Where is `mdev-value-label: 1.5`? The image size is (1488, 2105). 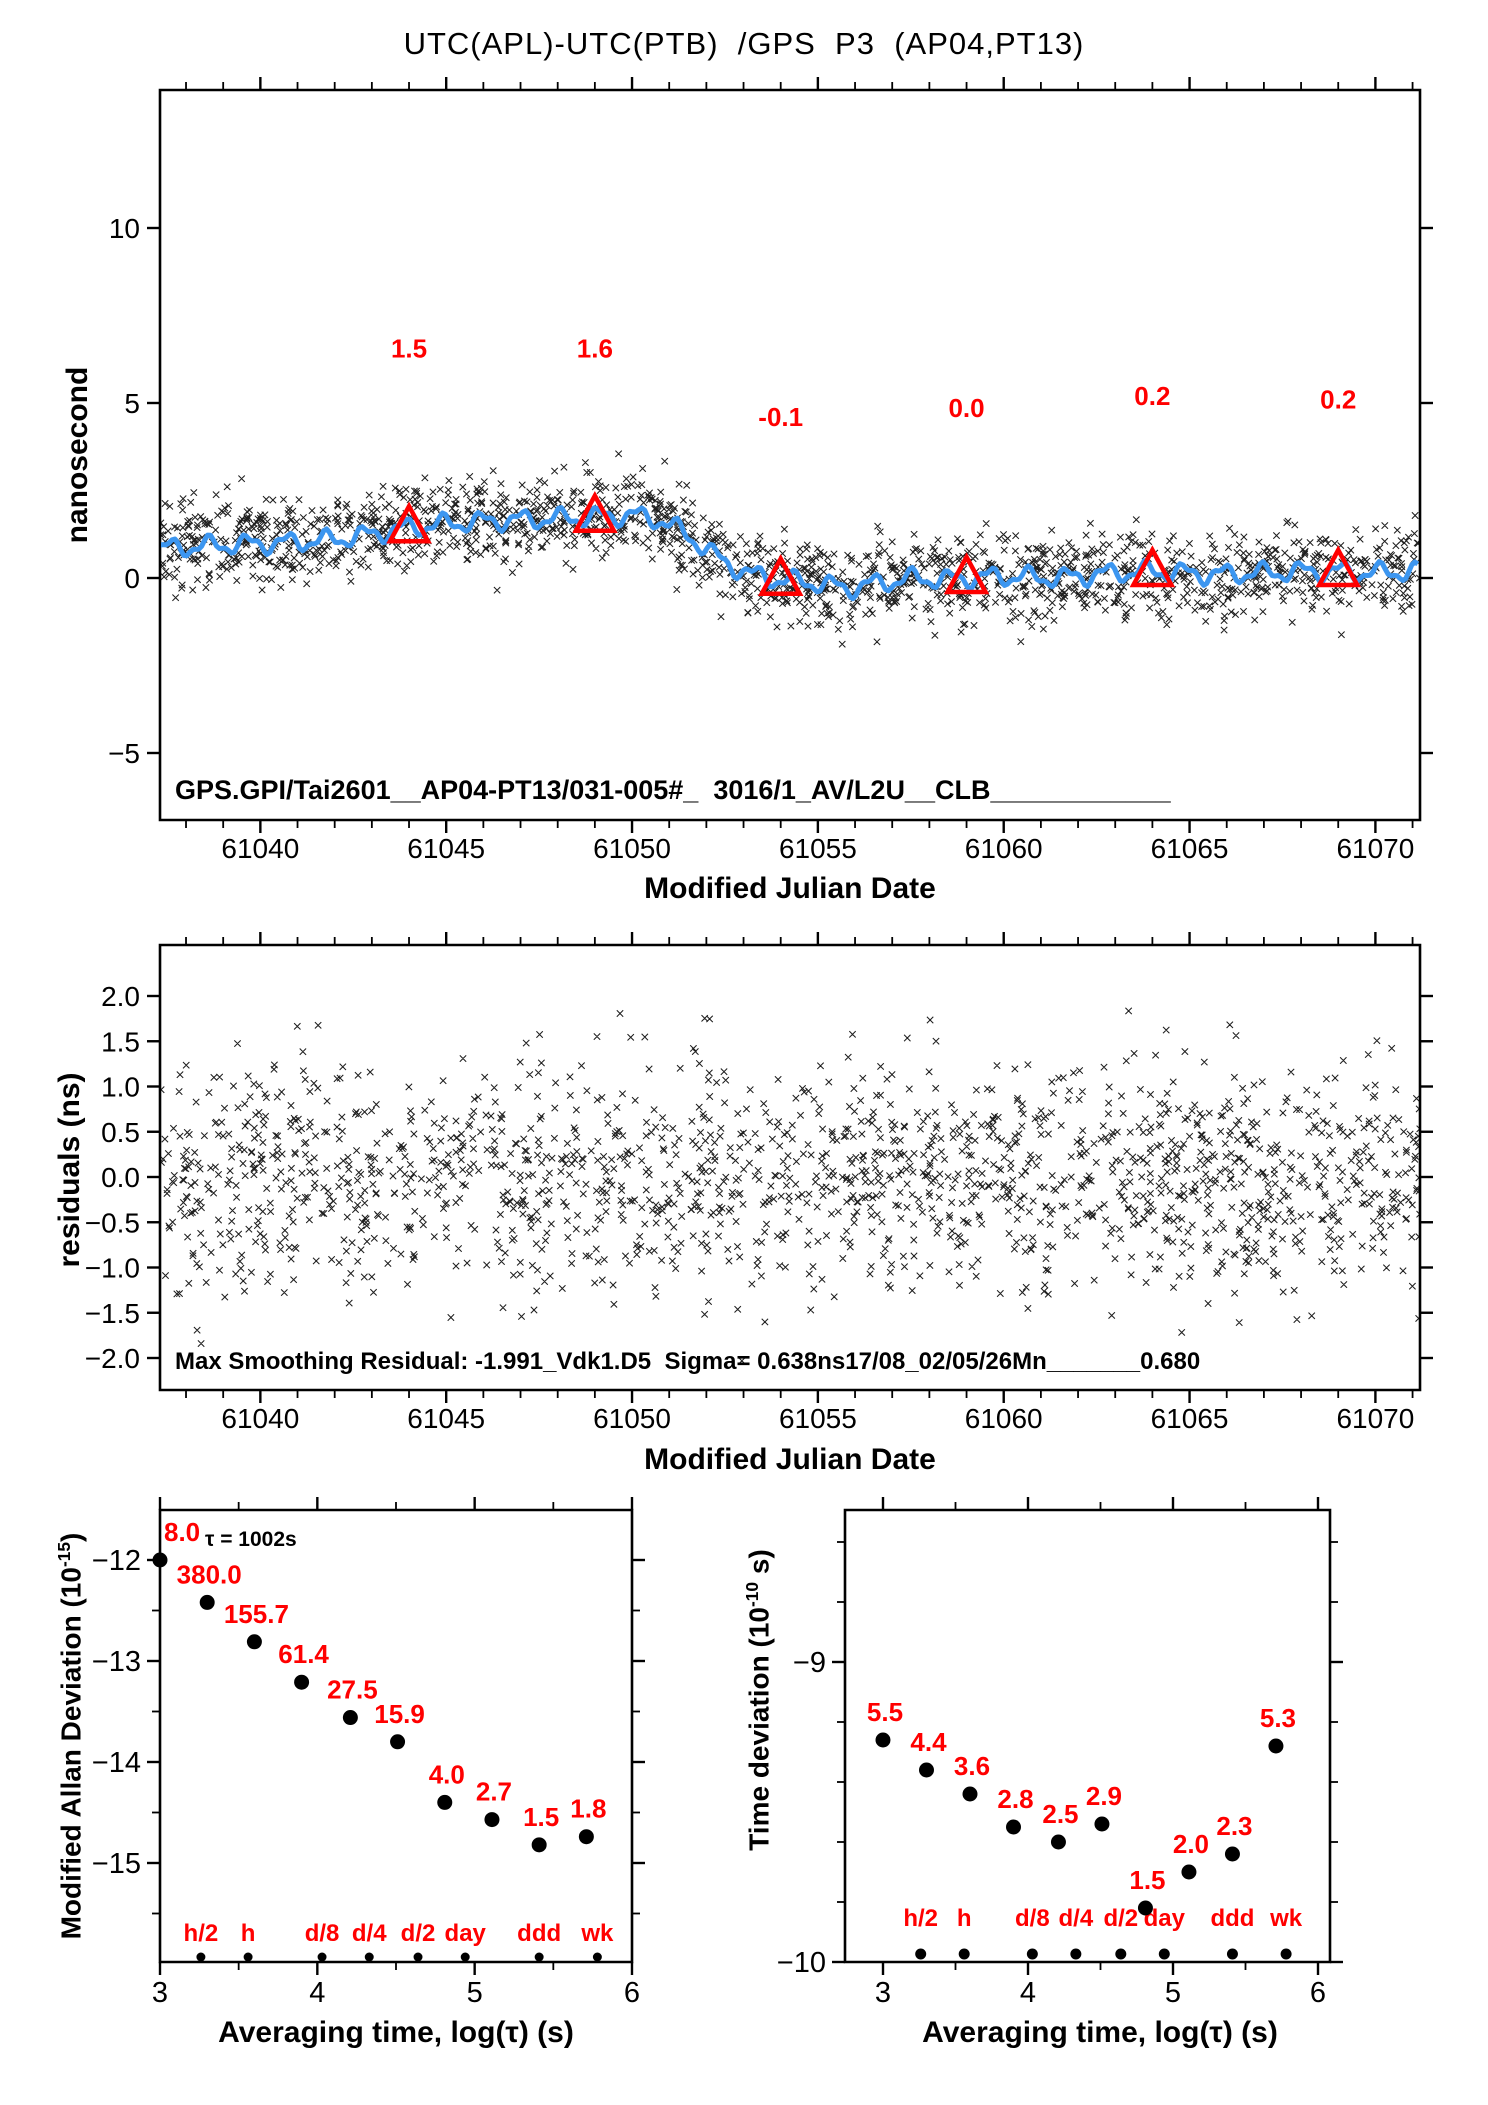 mdev-value-label: 1.5 is located at coordinates (541, 1817).